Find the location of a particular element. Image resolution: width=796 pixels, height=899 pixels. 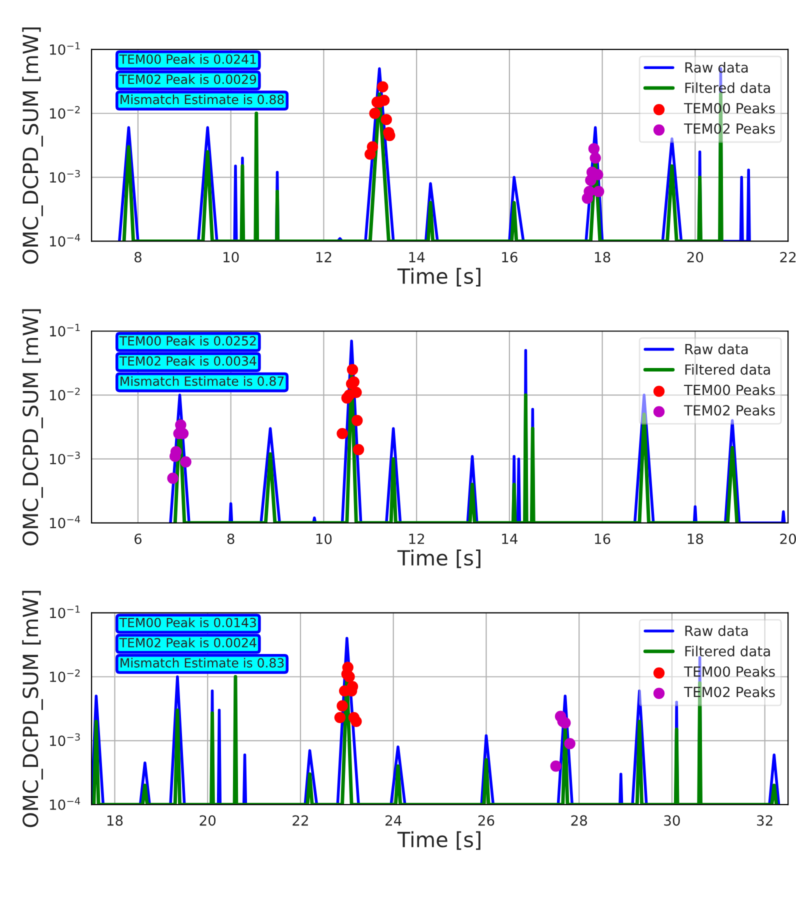

x-tick-label: 26 is located at coordinates (486, 820).